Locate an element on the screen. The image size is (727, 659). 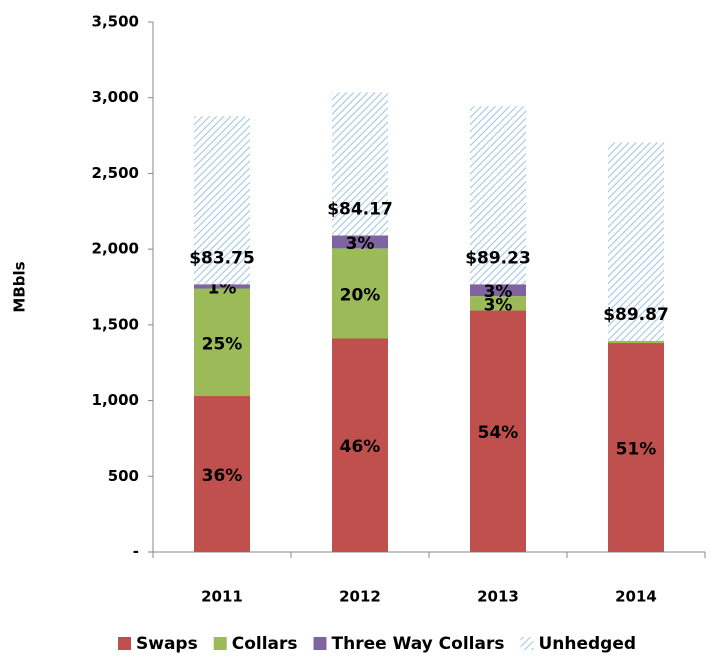
price-annotation: $84.17 is located at coordinates (360, 210).